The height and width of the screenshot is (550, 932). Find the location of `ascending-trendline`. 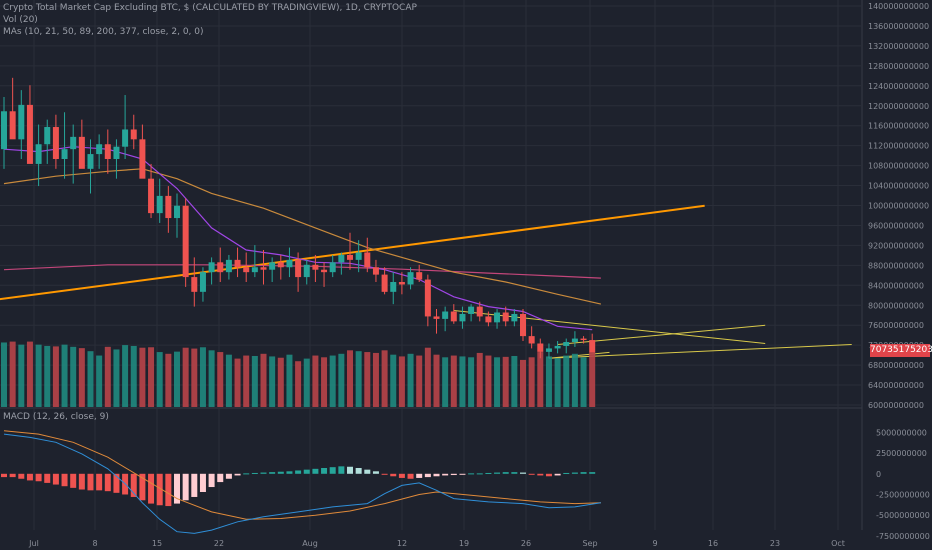

ascending-trendline is located at coordinates (352, 252).